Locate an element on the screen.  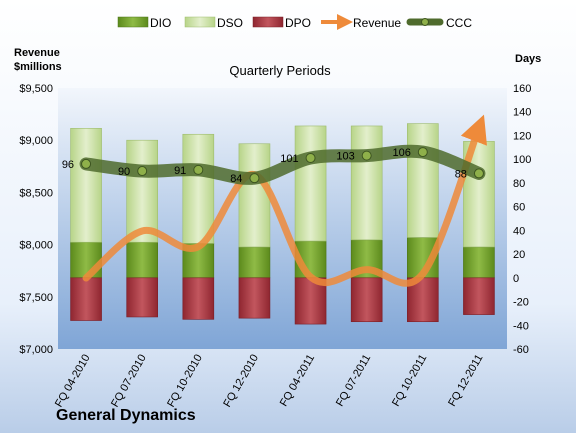
right-tick-label: -20 is located at coordinates (521, 303).